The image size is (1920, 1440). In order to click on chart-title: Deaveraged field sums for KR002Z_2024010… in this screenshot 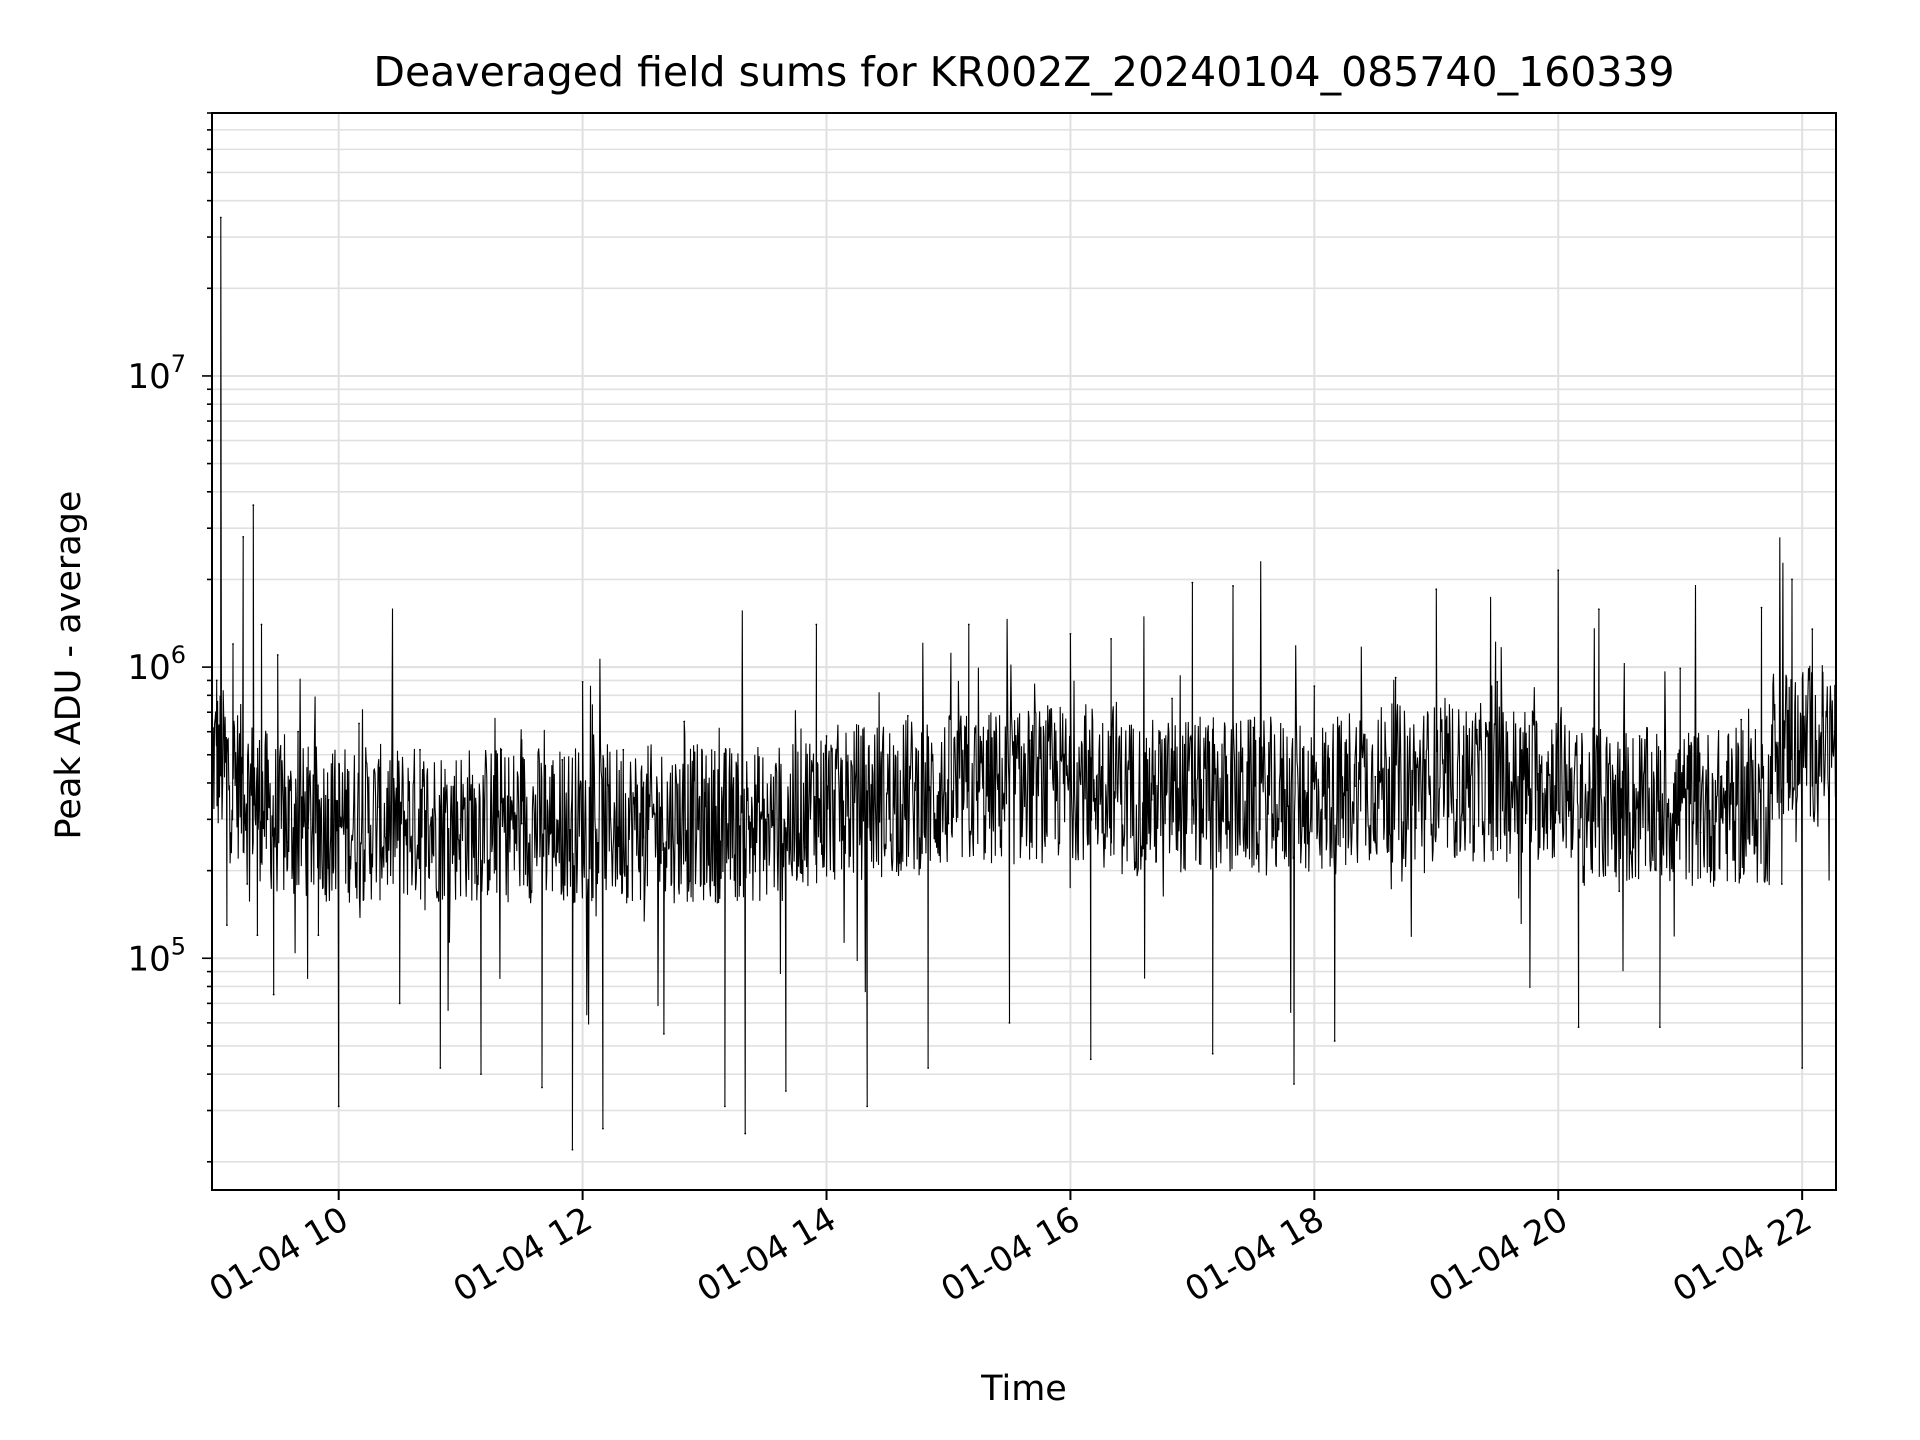, I will do `click(1023, 72)`.